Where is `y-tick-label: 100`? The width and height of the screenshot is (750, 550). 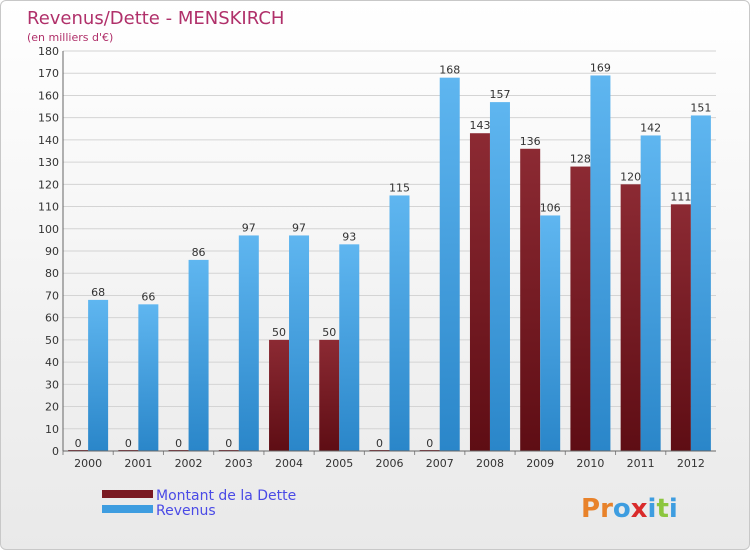
y-tick-label: 100 is located at coordinates (48, 229).